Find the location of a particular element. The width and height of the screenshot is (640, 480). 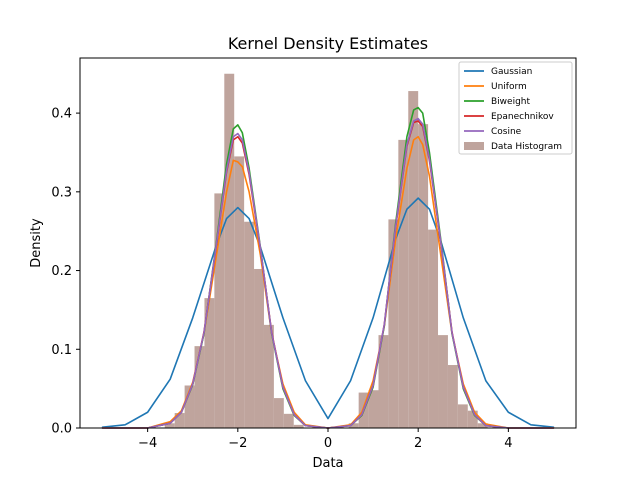

y-axis: 0.0 0.1 0.2 0.3 0.4 is located at coordinates (65, 272).